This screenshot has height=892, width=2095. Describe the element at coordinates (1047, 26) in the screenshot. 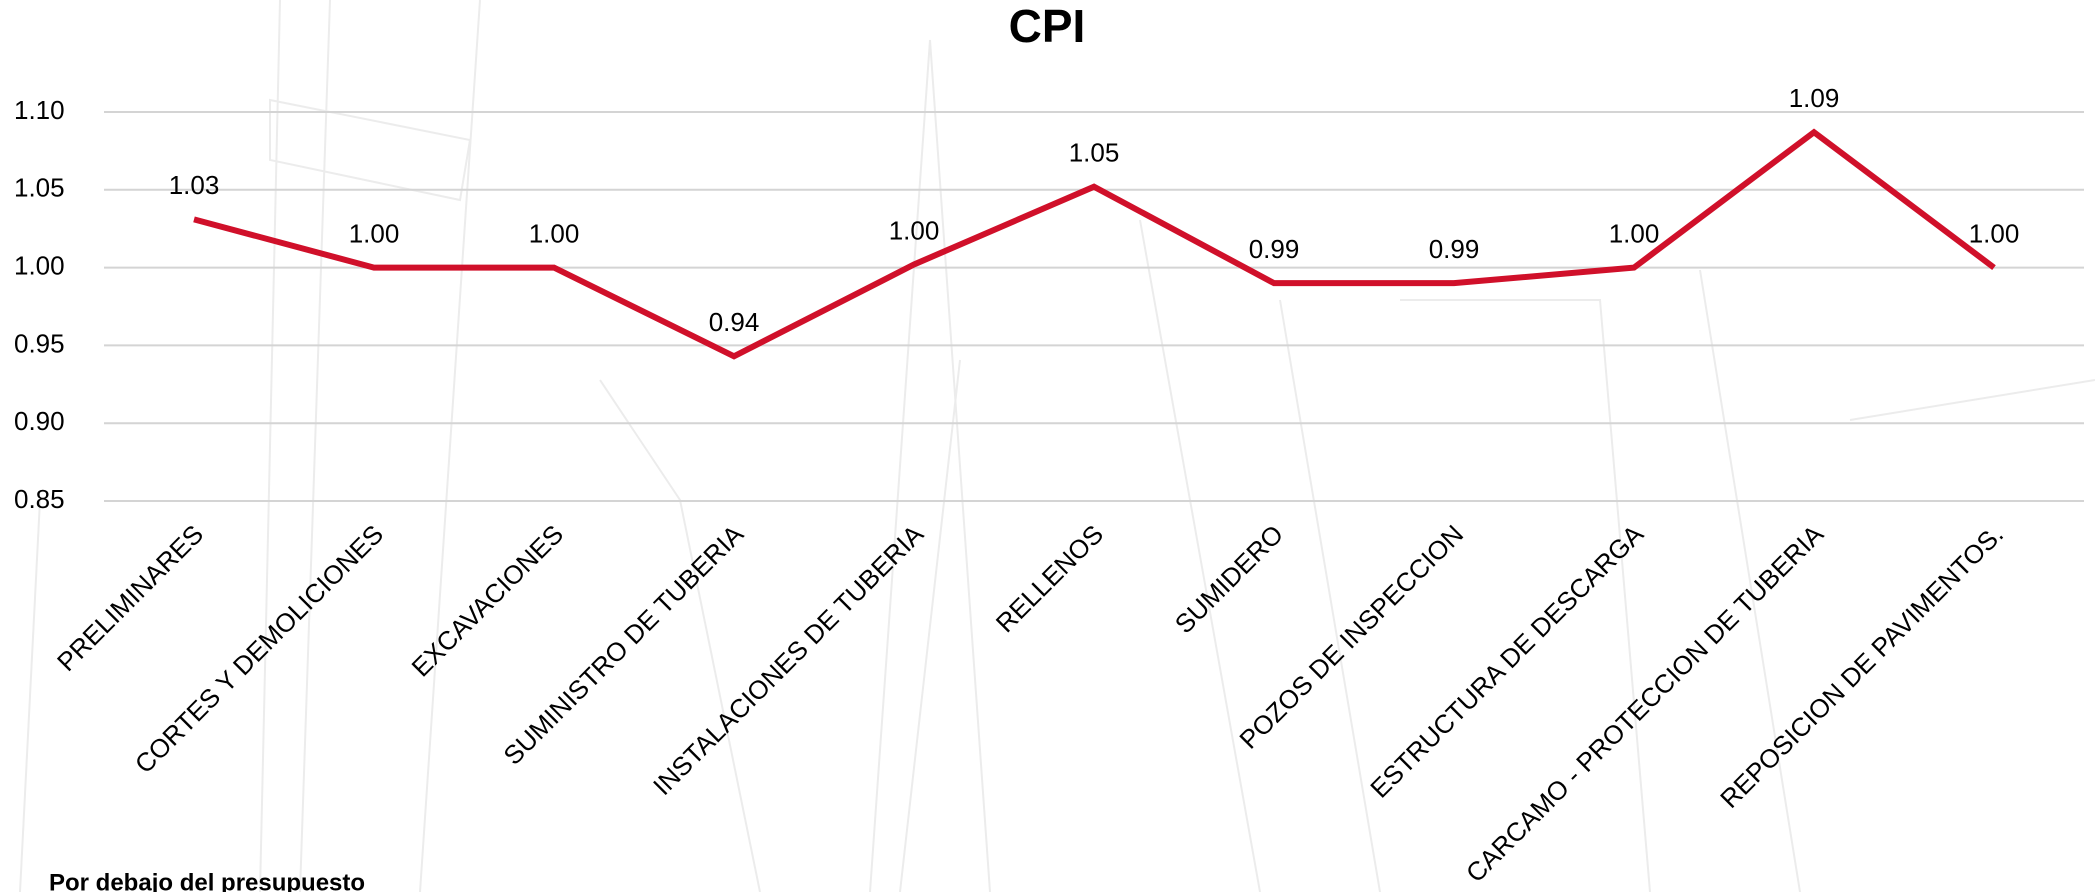

I see `chart-title: CPI` at that location.